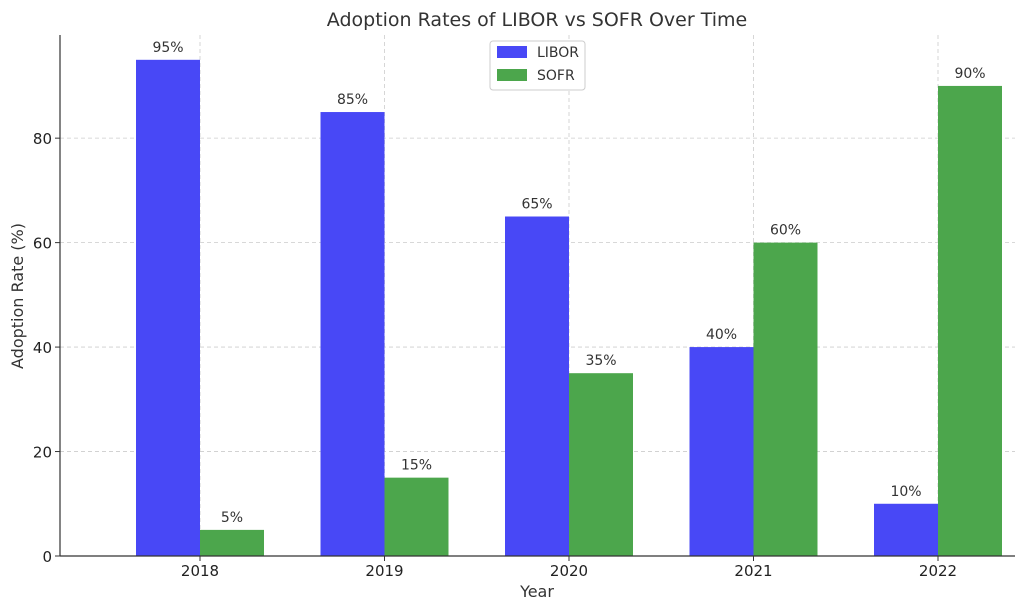 The width and height of the screenshot is (1024, 615). What do you see at coordinates (167, 48) in the screenshot?
I see `bar-value-label: 95%` at bounding box center [167, 48].